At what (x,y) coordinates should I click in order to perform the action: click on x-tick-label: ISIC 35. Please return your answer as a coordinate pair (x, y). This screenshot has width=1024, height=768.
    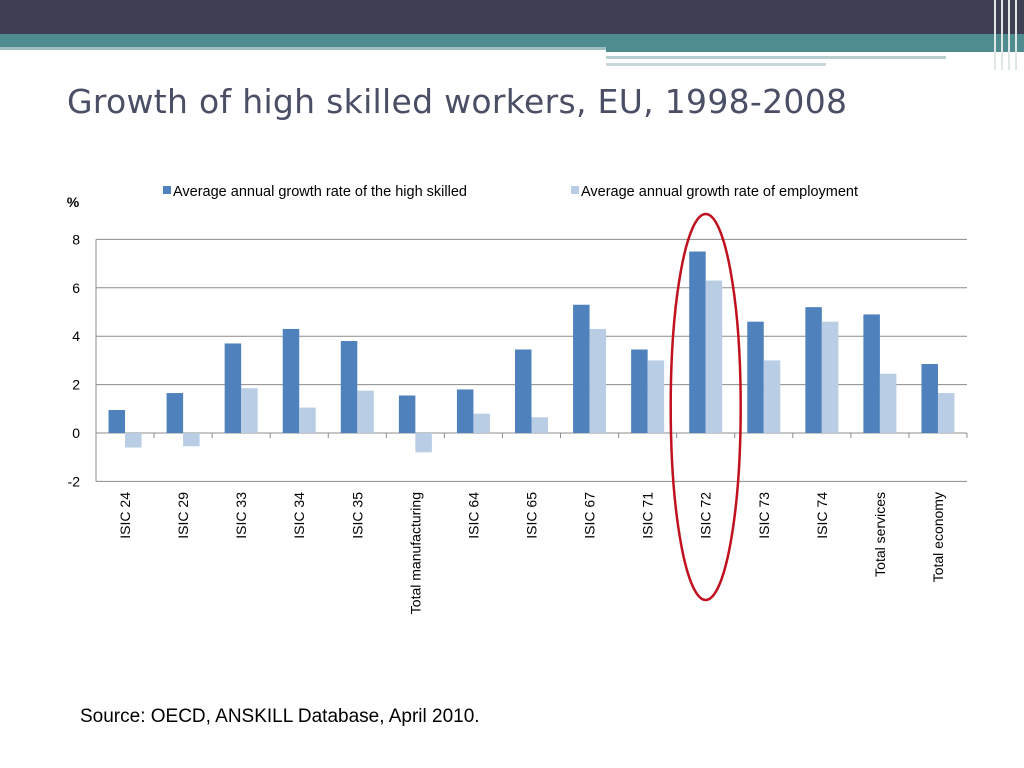
    Looking at the image, I should click on (357, 515).